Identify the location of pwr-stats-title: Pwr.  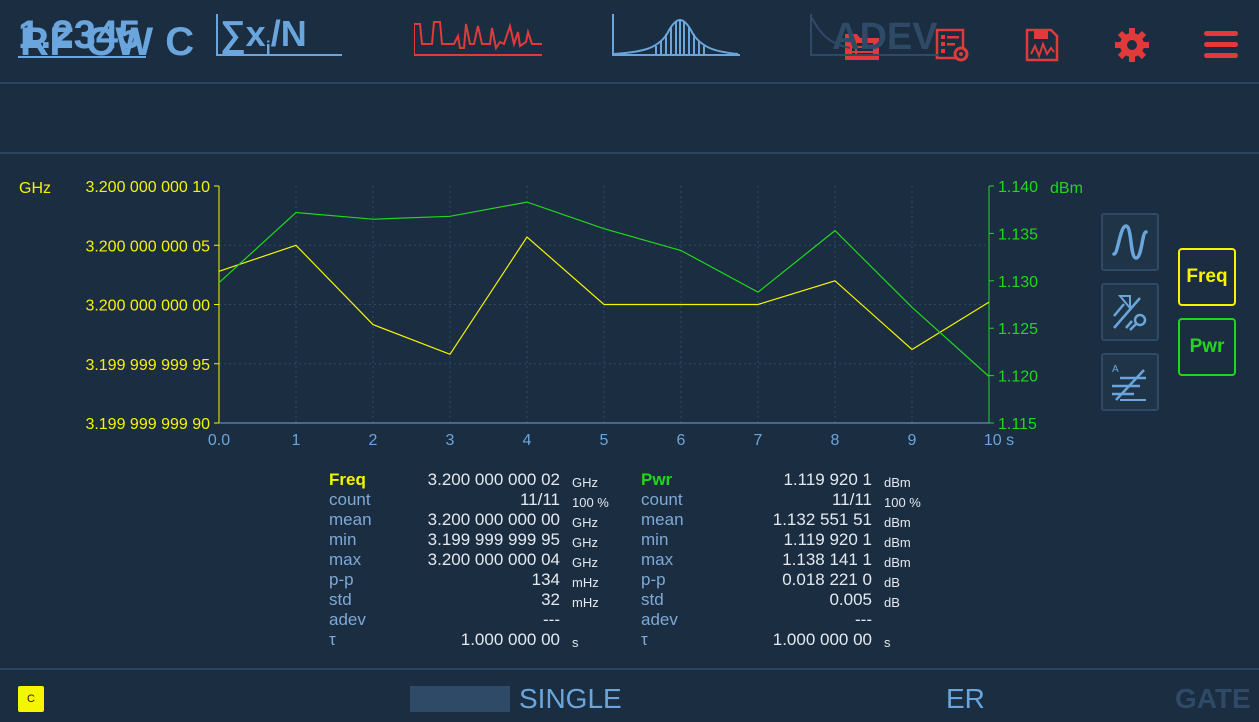
(657, 479).